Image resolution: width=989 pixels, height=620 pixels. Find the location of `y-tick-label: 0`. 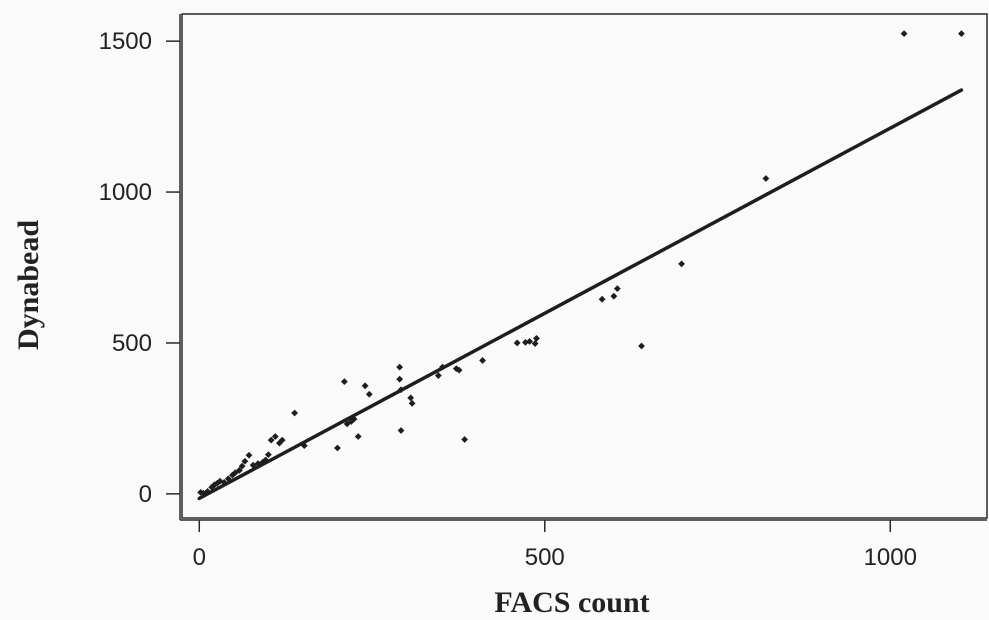

y-tick-label: 0 is located at coordinates (145, 494).